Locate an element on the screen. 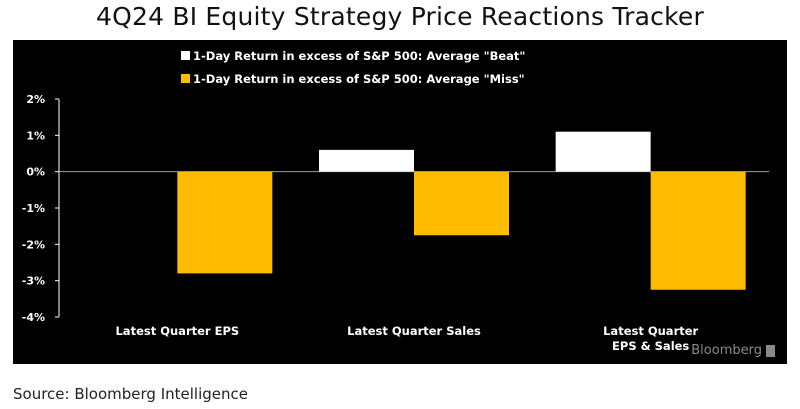  x-tick-label: Latest Quarter Sales is located at coordinates (414, 331).